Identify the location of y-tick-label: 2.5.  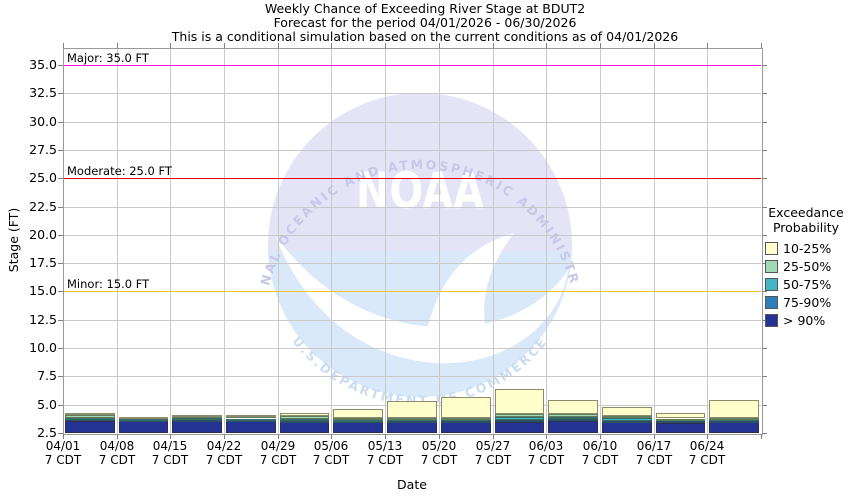
(47, 432).